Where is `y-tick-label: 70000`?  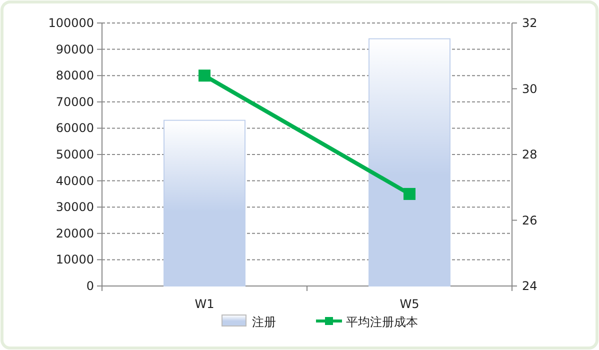 y-tick-label: 70000 is located at coordinates (75, 101).